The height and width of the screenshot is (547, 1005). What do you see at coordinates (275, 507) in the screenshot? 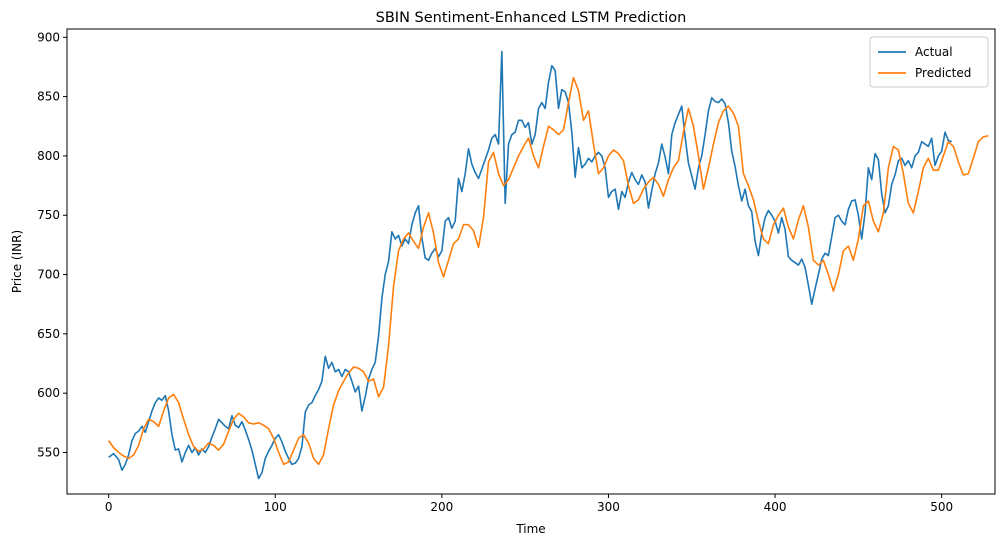
I see `x-tick-label: 100` at bounding box center [275, 507].